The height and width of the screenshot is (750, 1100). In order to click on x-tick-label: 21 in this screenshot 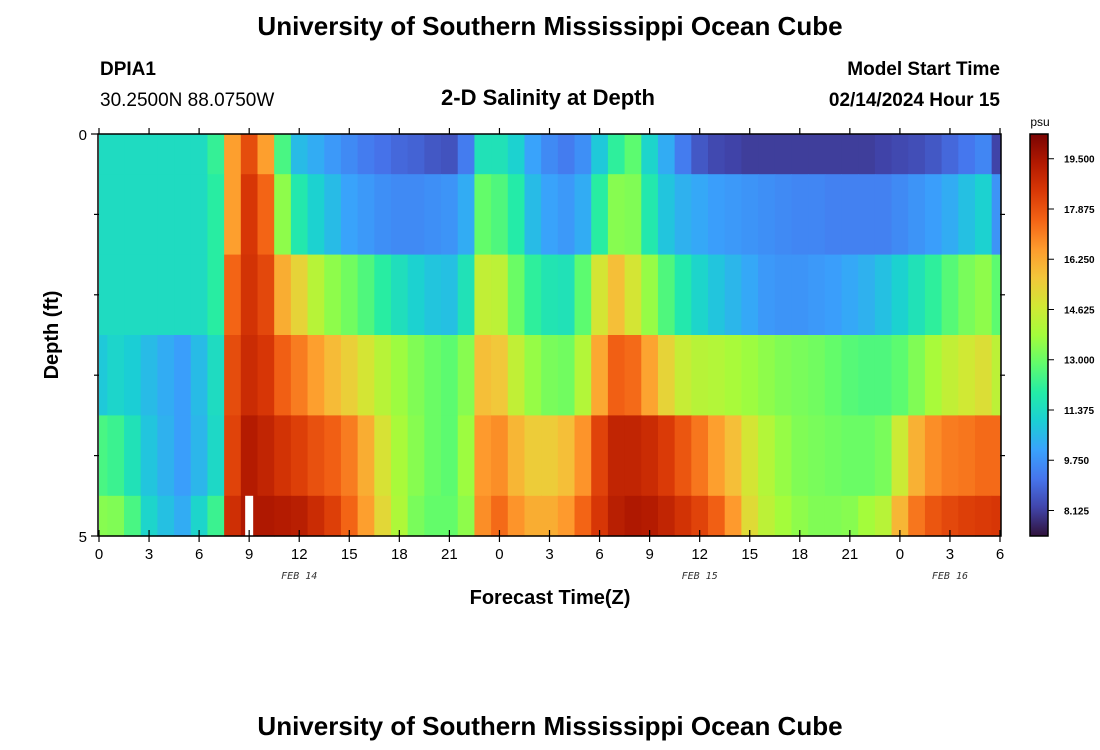, I will do `click(449, 554)`.